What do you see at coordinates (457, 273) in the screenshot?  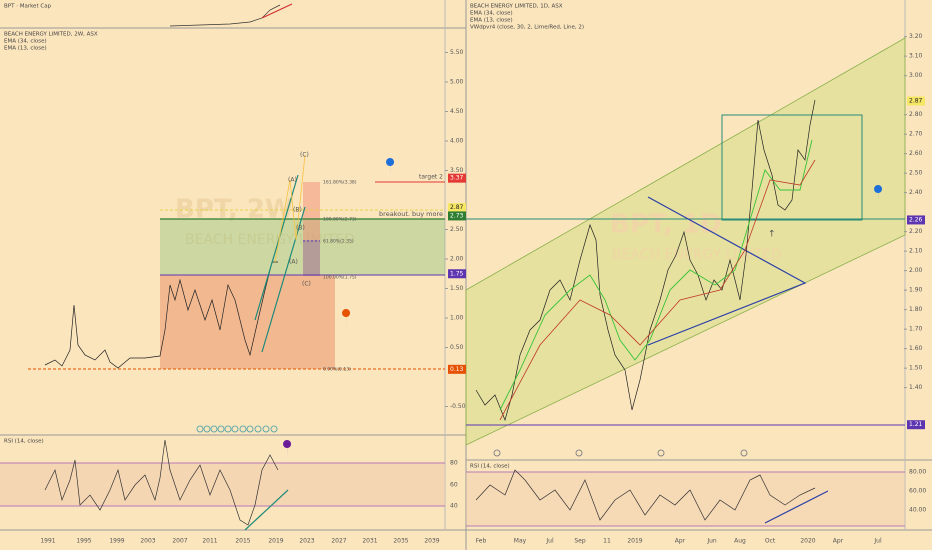 I see `price-marker-label: 1.75` at bounding box center [457, 273].